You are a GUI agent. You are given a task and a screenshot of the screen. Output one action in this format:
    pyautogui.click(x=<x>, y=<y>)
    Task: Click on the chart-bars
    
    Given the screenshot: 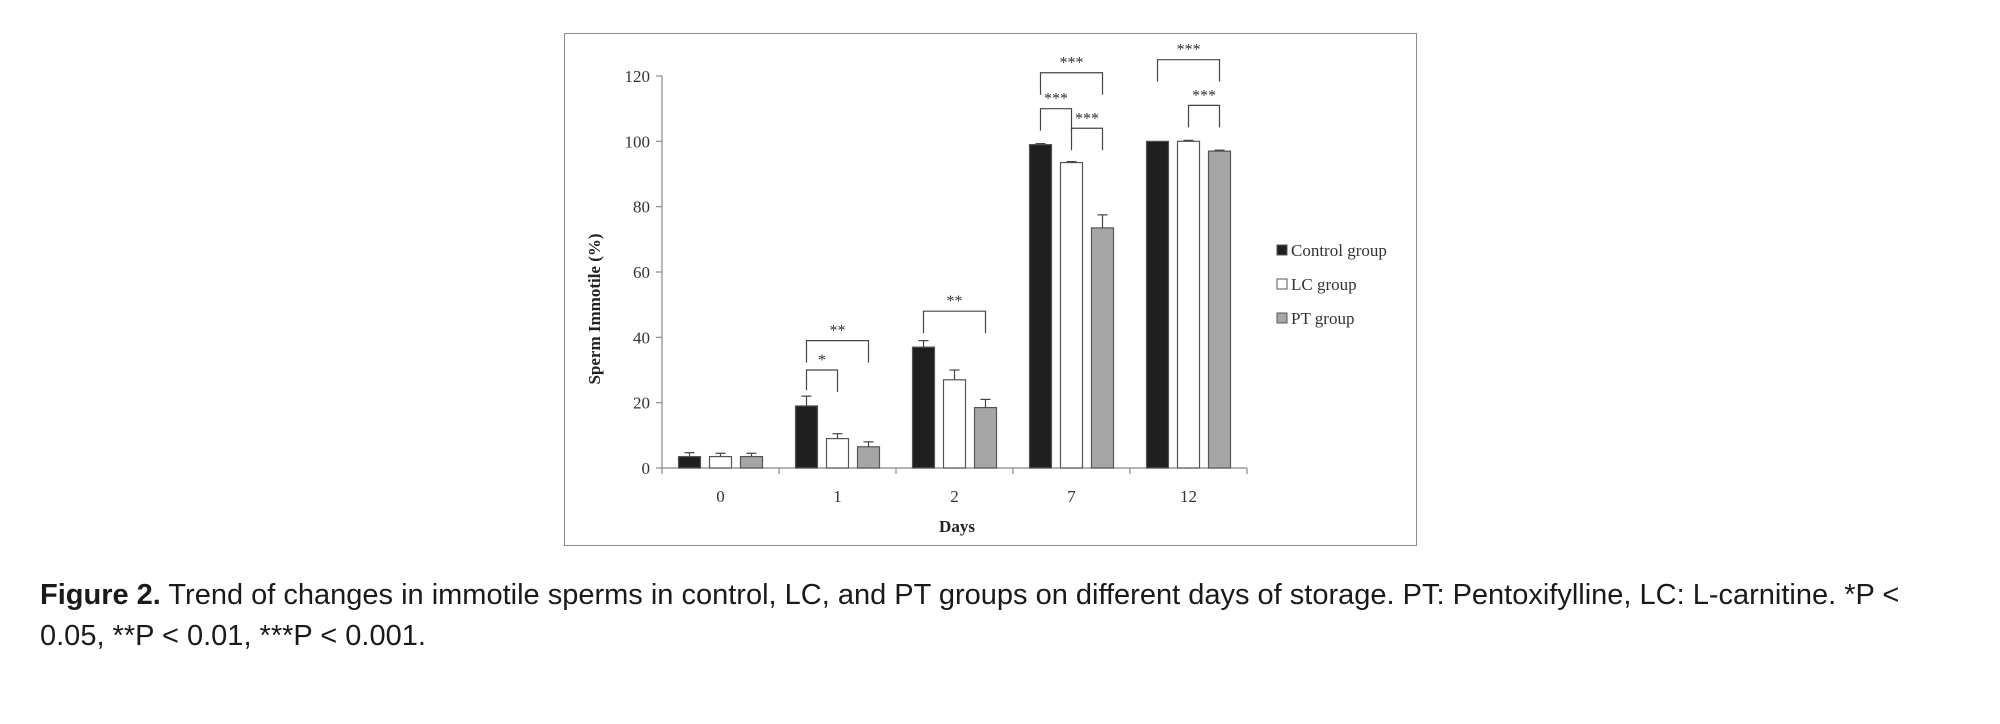 What is the action you would take?
    pyautogui.click(x=954, y=304)
    